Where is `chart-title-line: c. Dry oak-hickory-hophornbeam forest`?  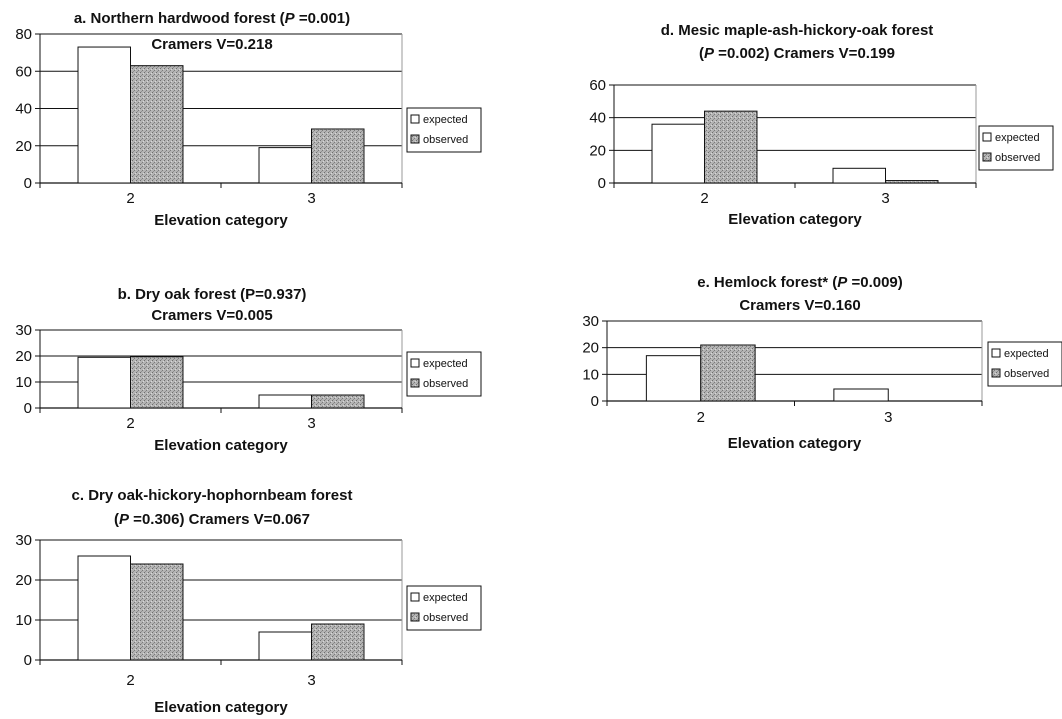 chart-title-line: c. Dry oak-hickory-hophornbeam forest is located at coordinates (212, 495).